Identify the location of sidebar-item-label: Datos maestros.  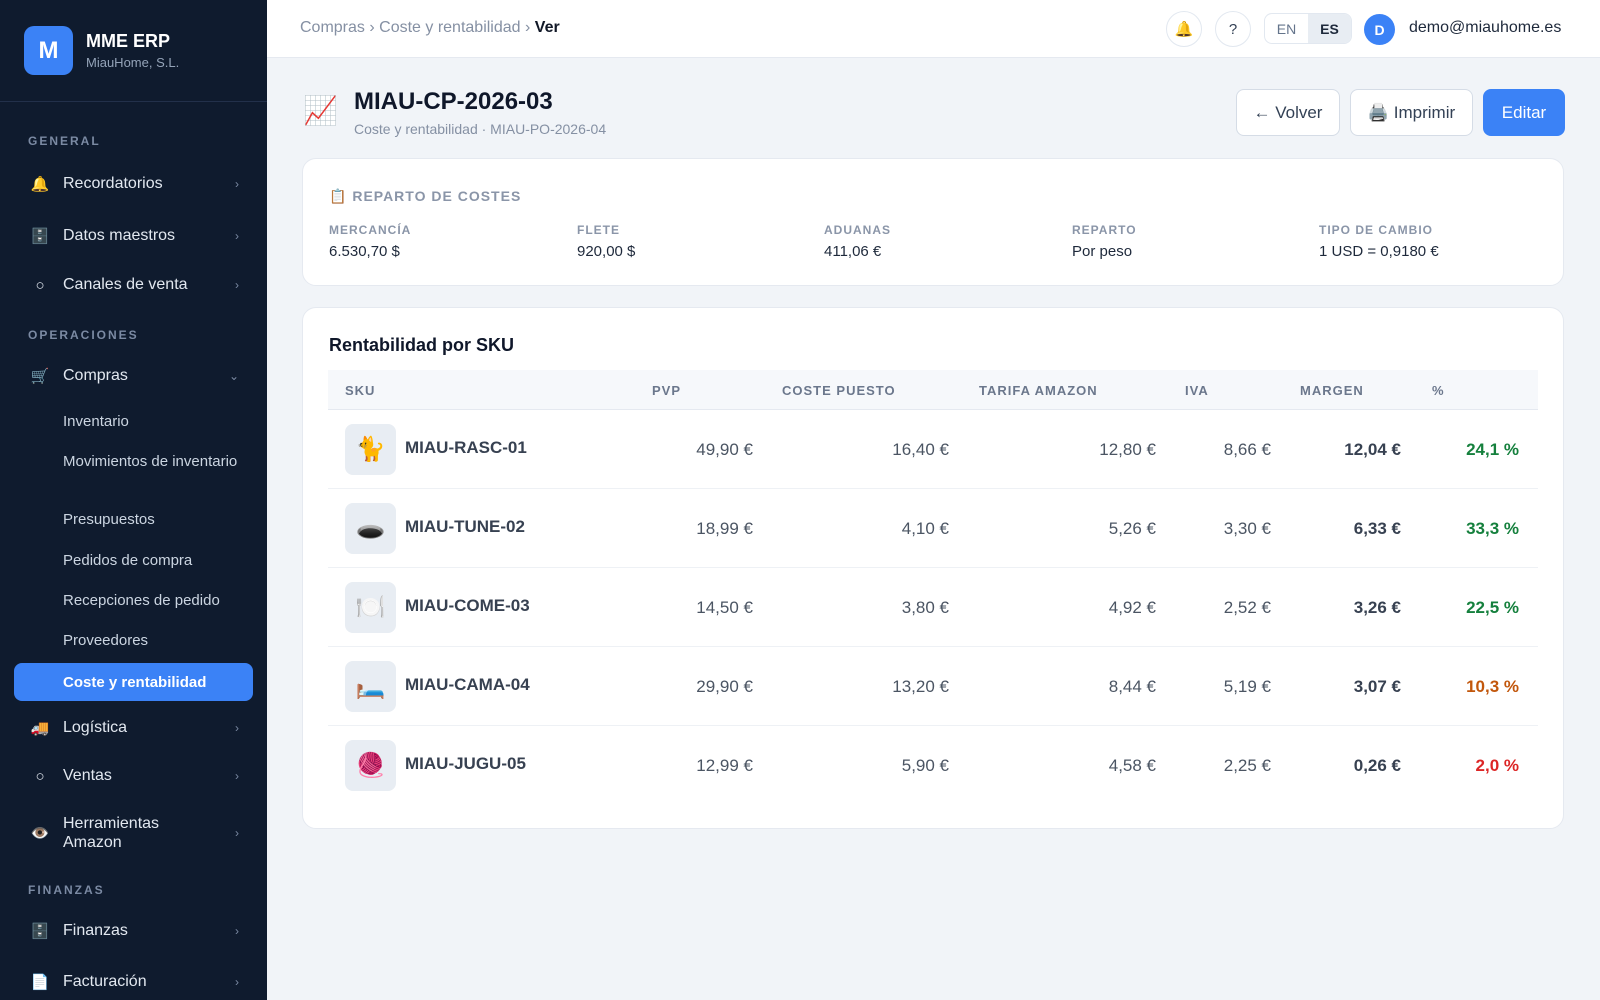
(119, 235).